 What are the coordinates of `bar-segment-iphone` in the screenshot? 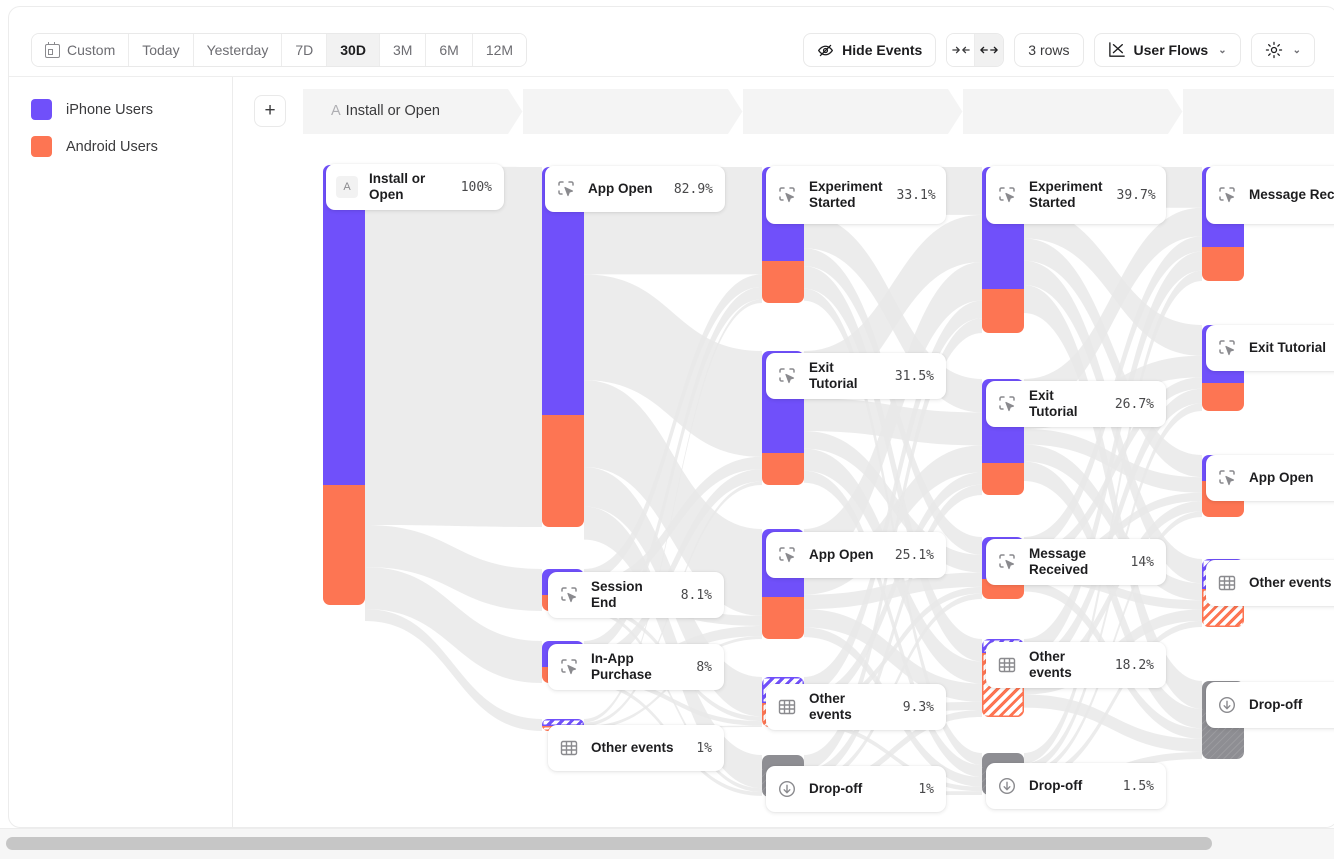 It's located at (344, 325).